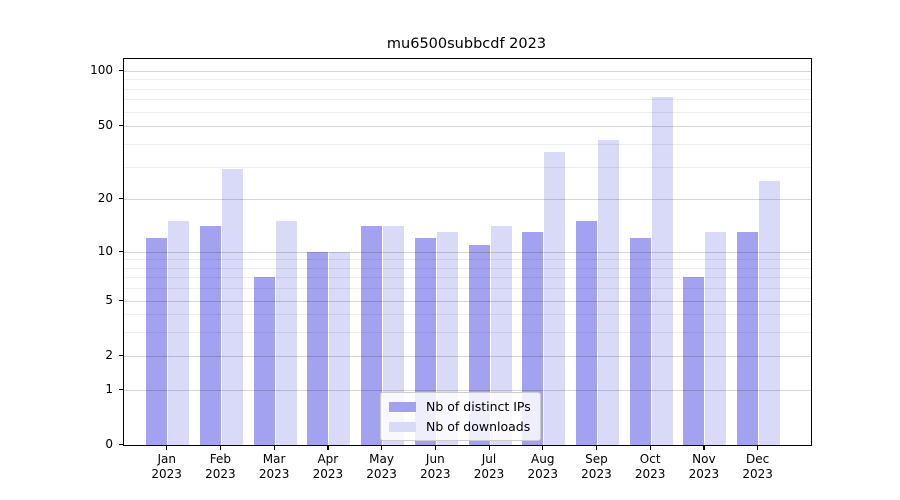 Image resolution: width=900 pixels, height=500 pixels. I want to click on x-tick-label-oct: Oct 2023, so click(650, 466).